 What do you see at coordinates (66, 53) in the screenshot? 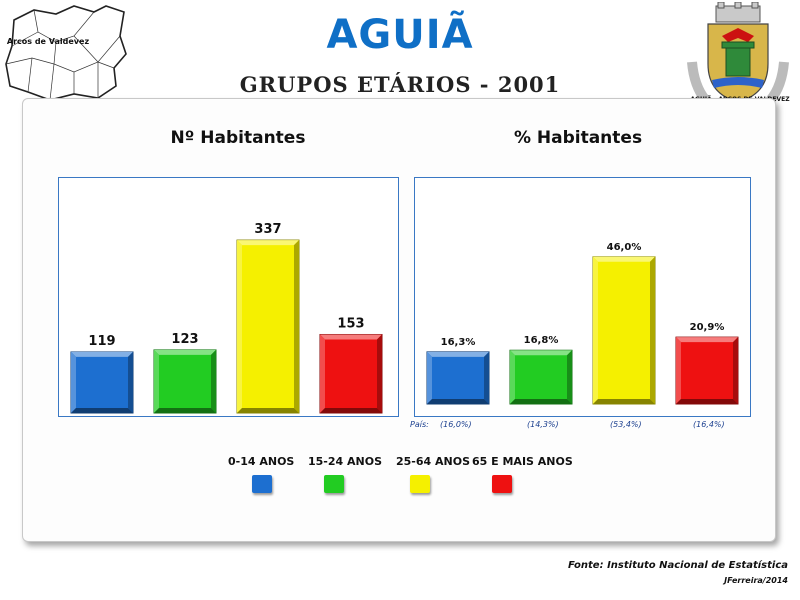
I see `region-map-logo: Arcos de Valdevez` at bounding box center [66, 53].